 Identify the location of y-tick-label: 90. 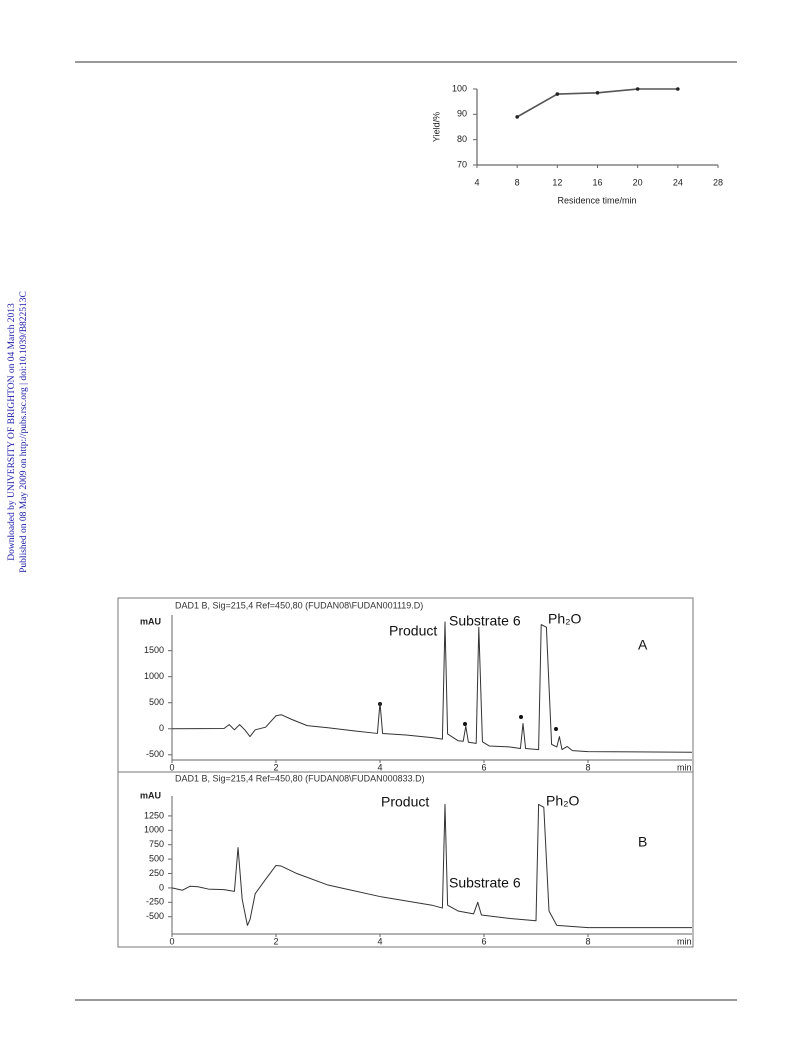
(462, 114).